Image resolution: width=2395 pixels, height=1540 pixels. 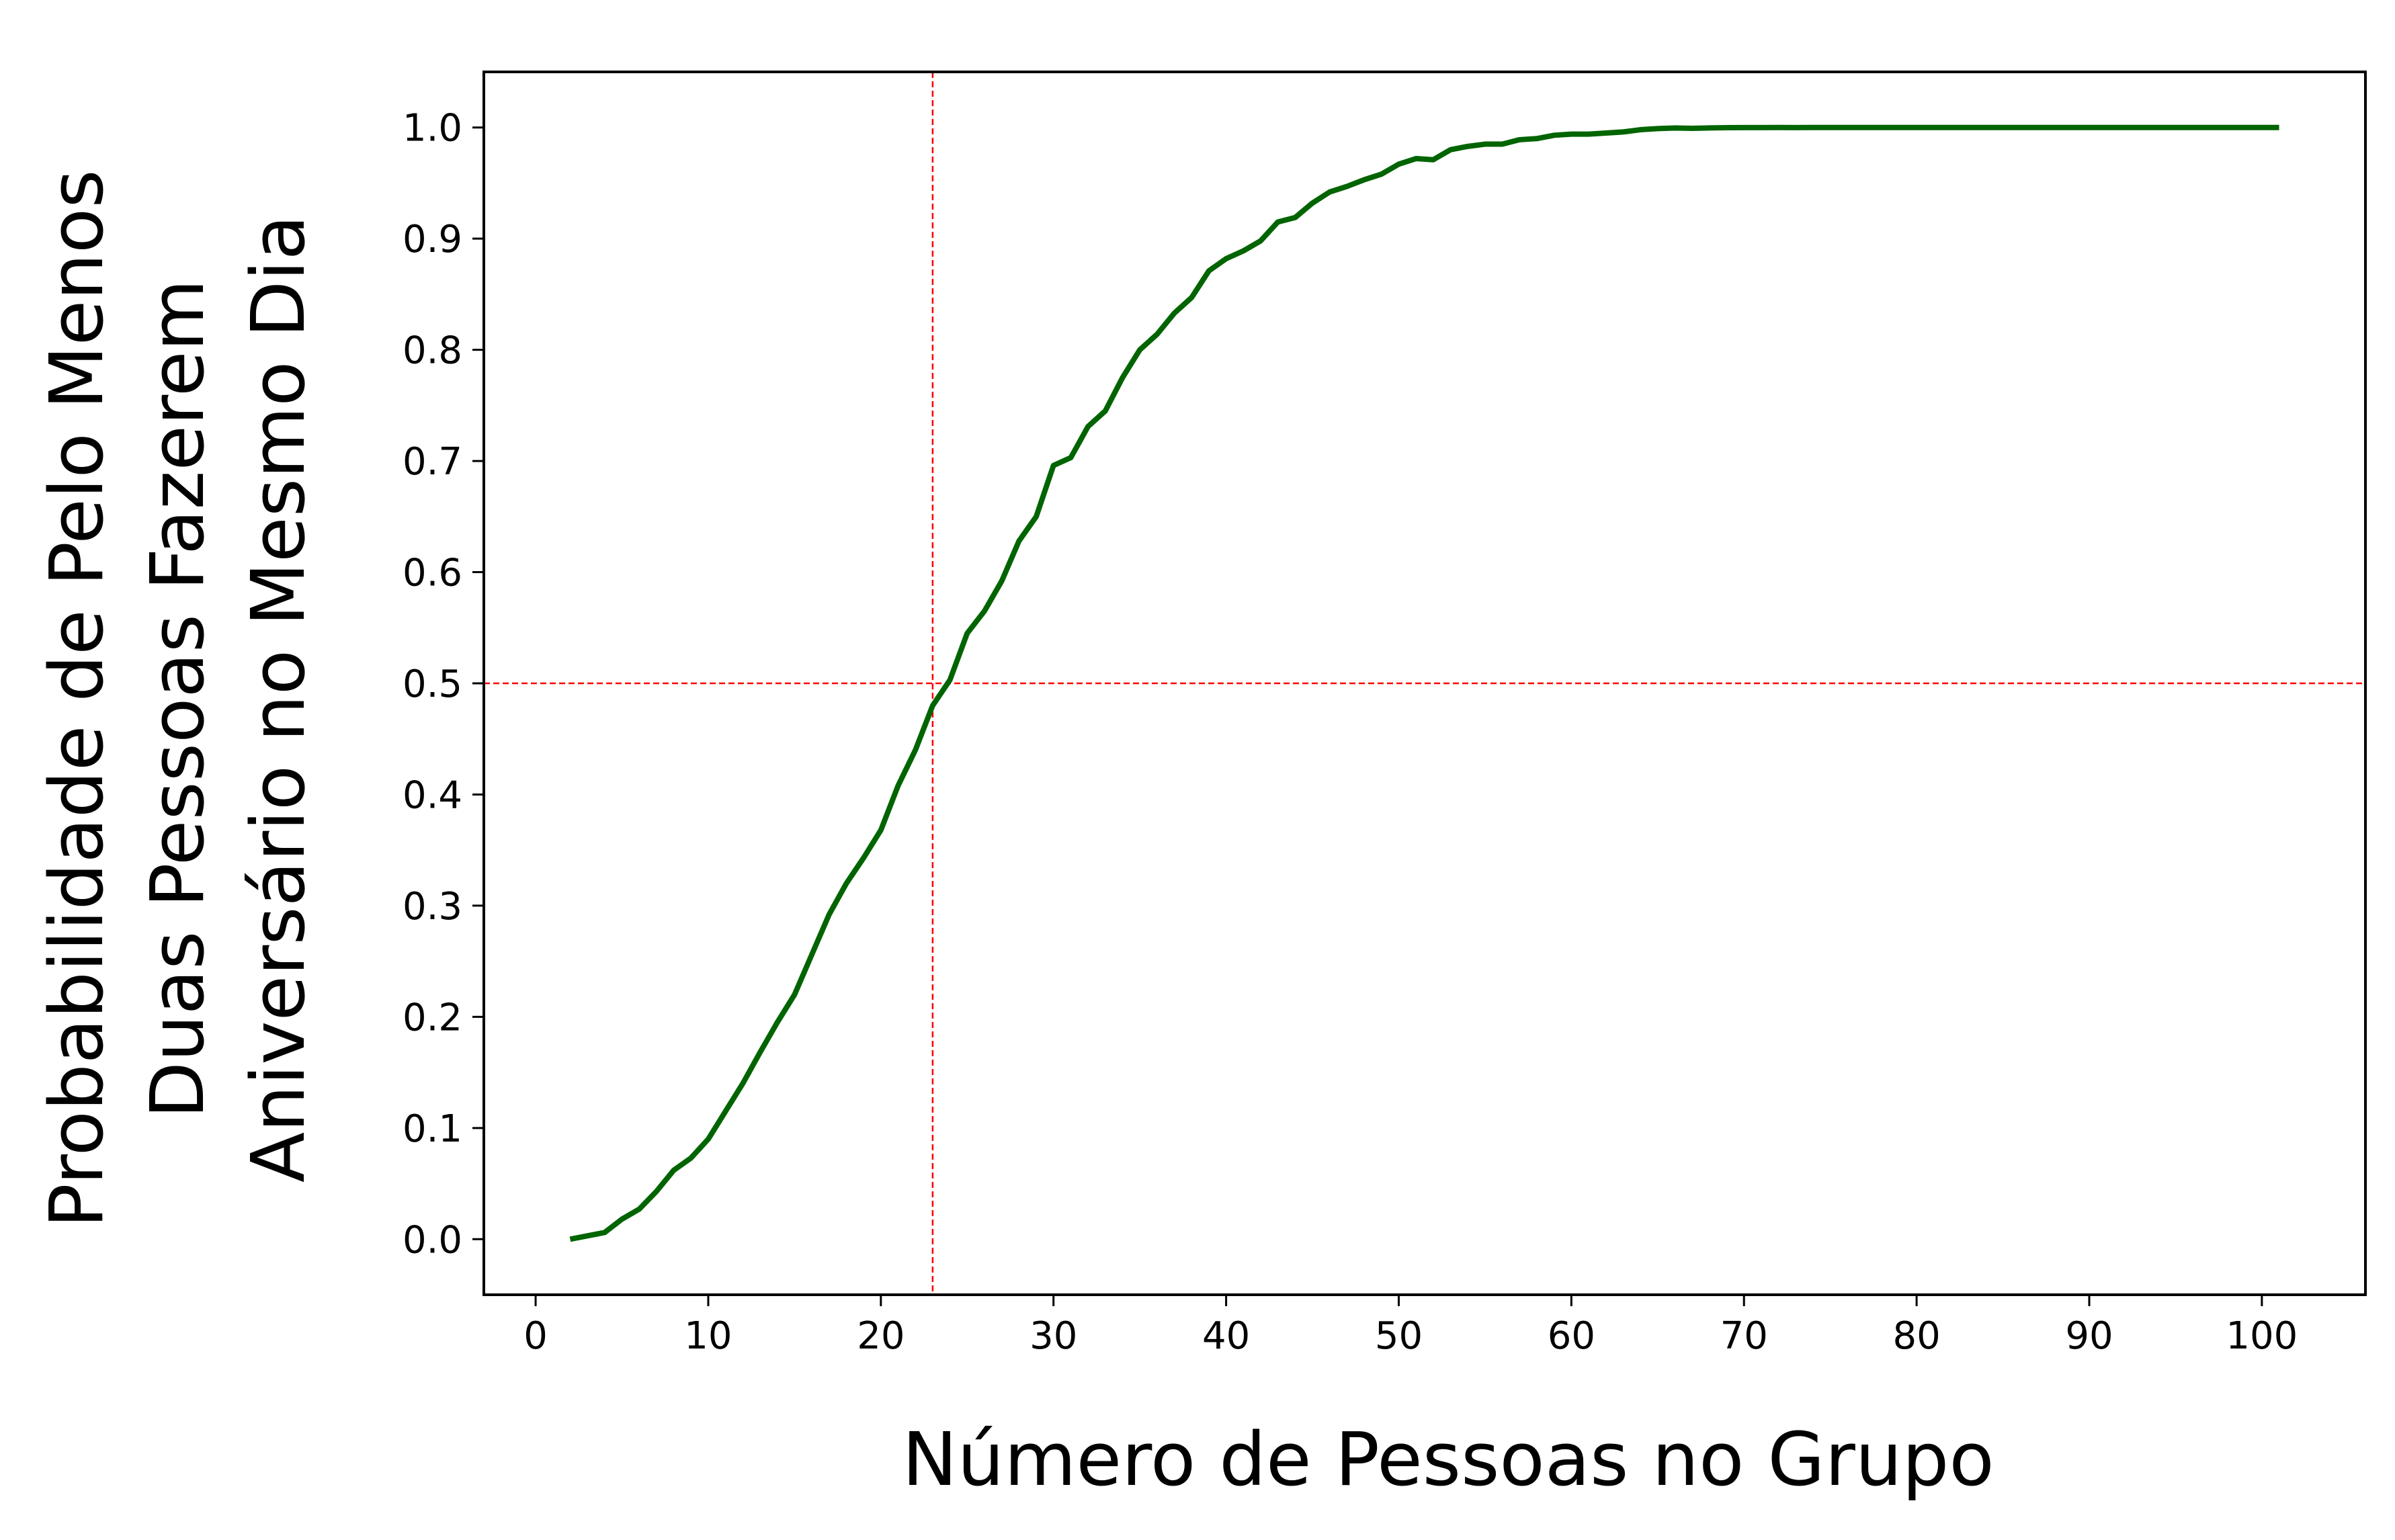 I want to click on y-axis-title-line-2: Duas Pessoas Fazerem, so click(x=177, y=698).